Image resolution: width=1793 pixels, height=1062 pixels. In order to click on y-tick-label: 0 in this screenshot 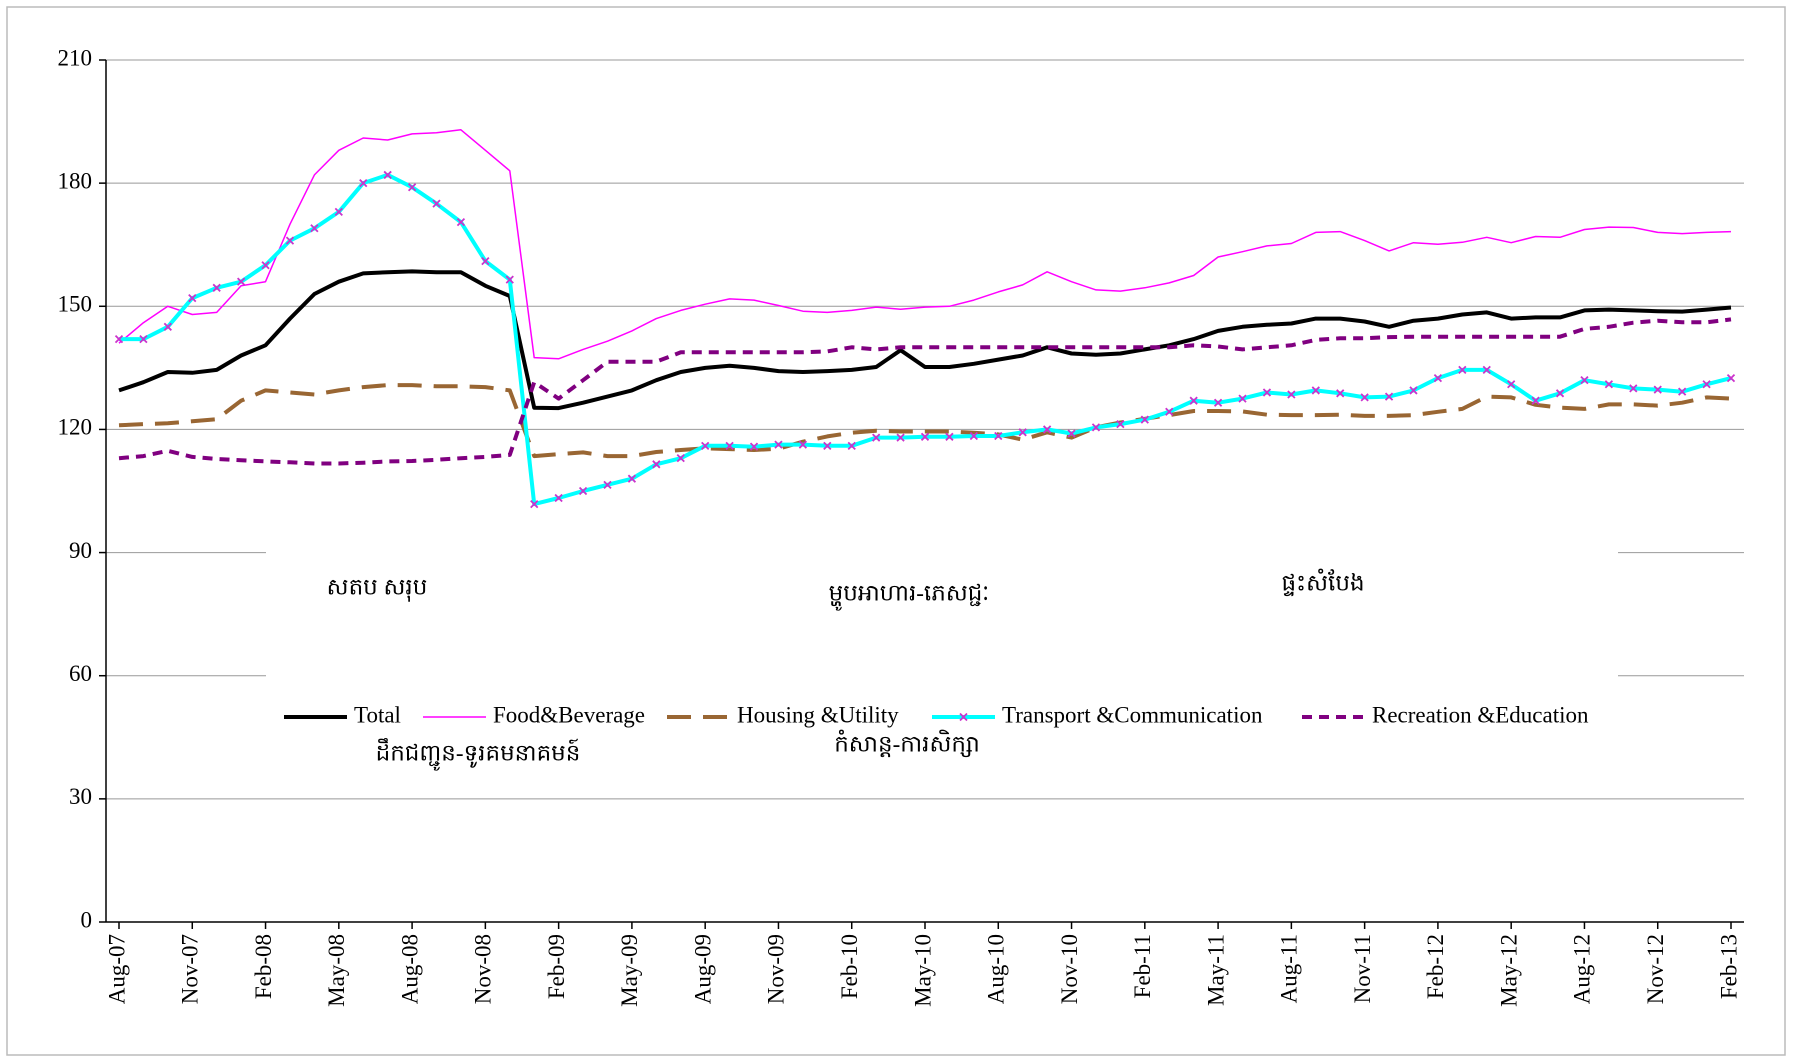, I will do `click(87, 919)`.